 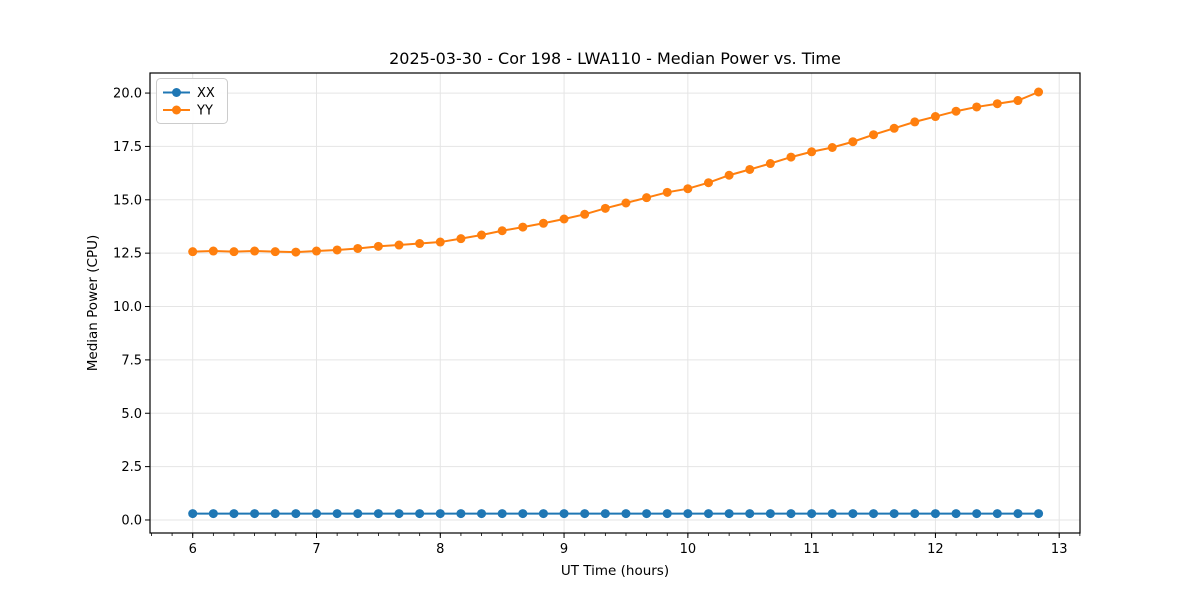 I want to click on y-axis-label: Median Power (CPU), so click(x=93, y=303).